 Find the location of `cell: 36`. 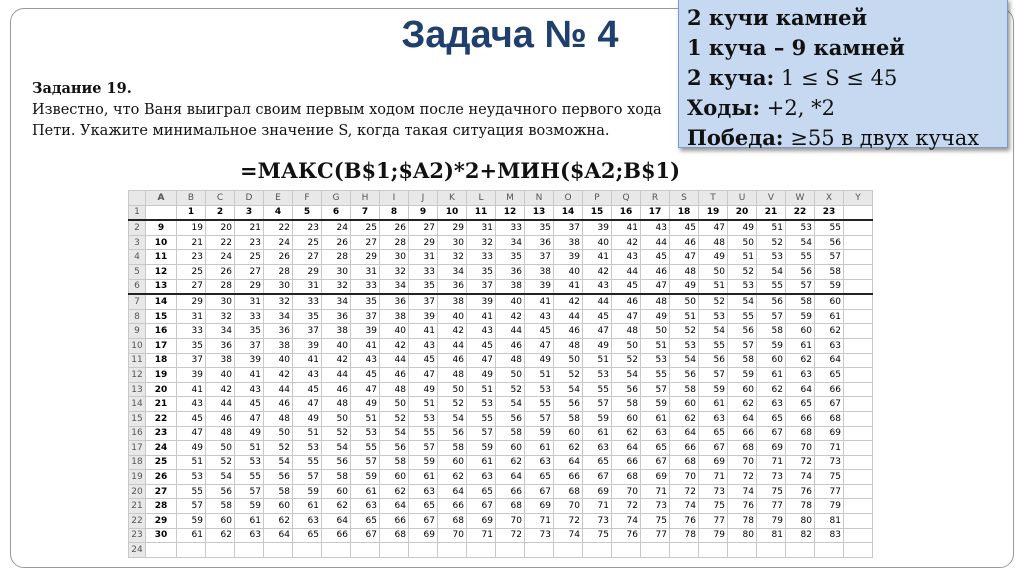

cell: 36 is located at coordinates (278, 331).